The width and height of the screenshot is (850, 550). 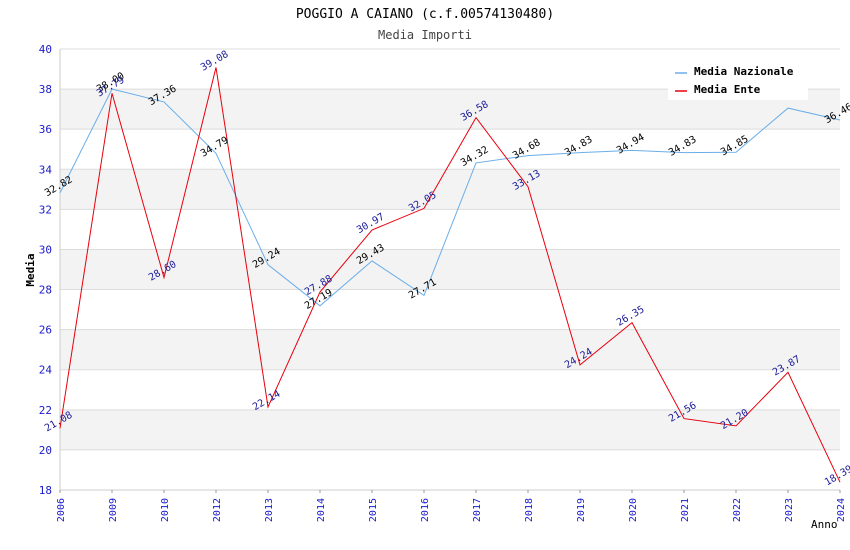 What do you see at coordinates (321, 510) in the screenshot?
I see `x-tick-label: 2014` at bounding box center [321, 510].